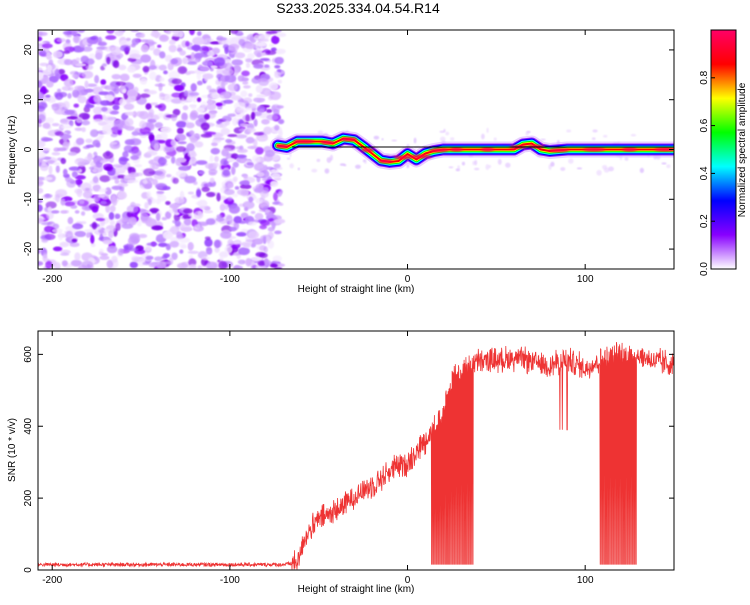 This screenshot has width=750, height=605. Describe the element at coordinates (358, 8) in the screenshot. I see `chart-title: S233.2025.334.04.54.R14` at that location.